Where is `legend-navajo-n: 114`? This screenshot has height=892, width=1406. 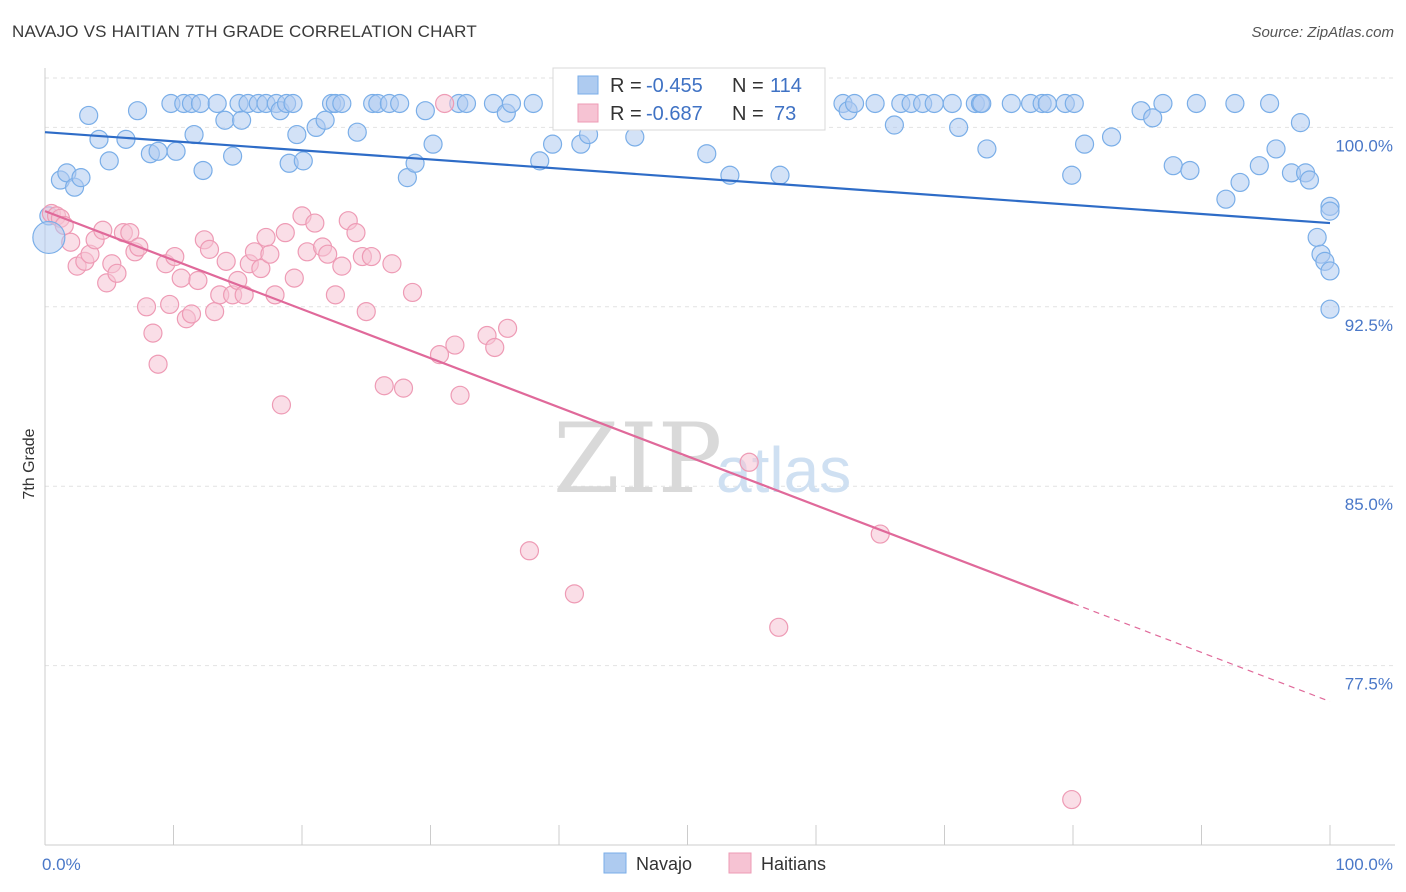
legend-navajo-n: 114 is located at coordinates (786, 86).